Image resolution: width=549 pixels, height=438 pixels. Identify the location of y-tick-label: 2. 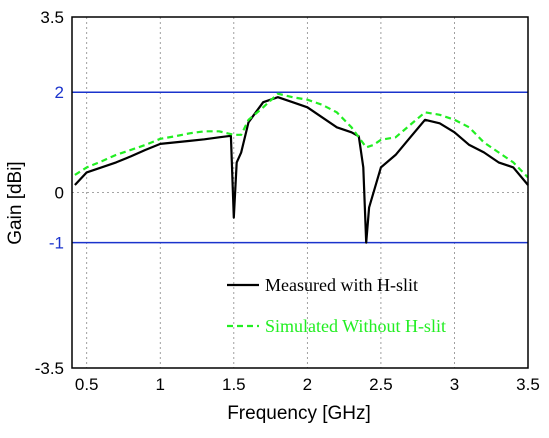
(59, 92).